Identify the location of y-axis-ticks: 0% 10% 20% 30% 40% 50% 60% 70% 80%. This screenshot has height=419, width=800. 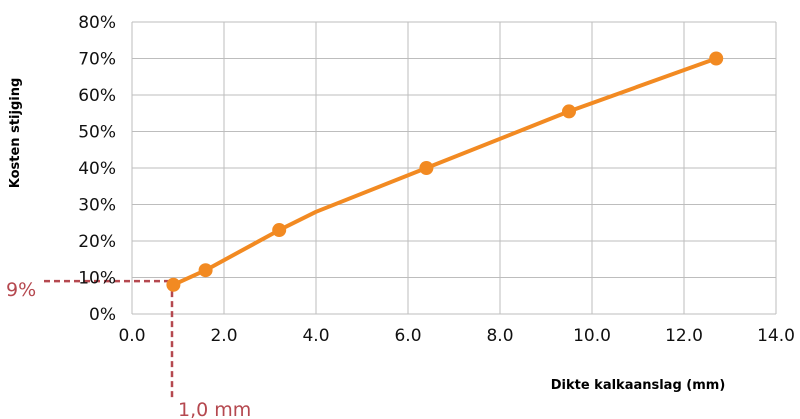
(97, 169).